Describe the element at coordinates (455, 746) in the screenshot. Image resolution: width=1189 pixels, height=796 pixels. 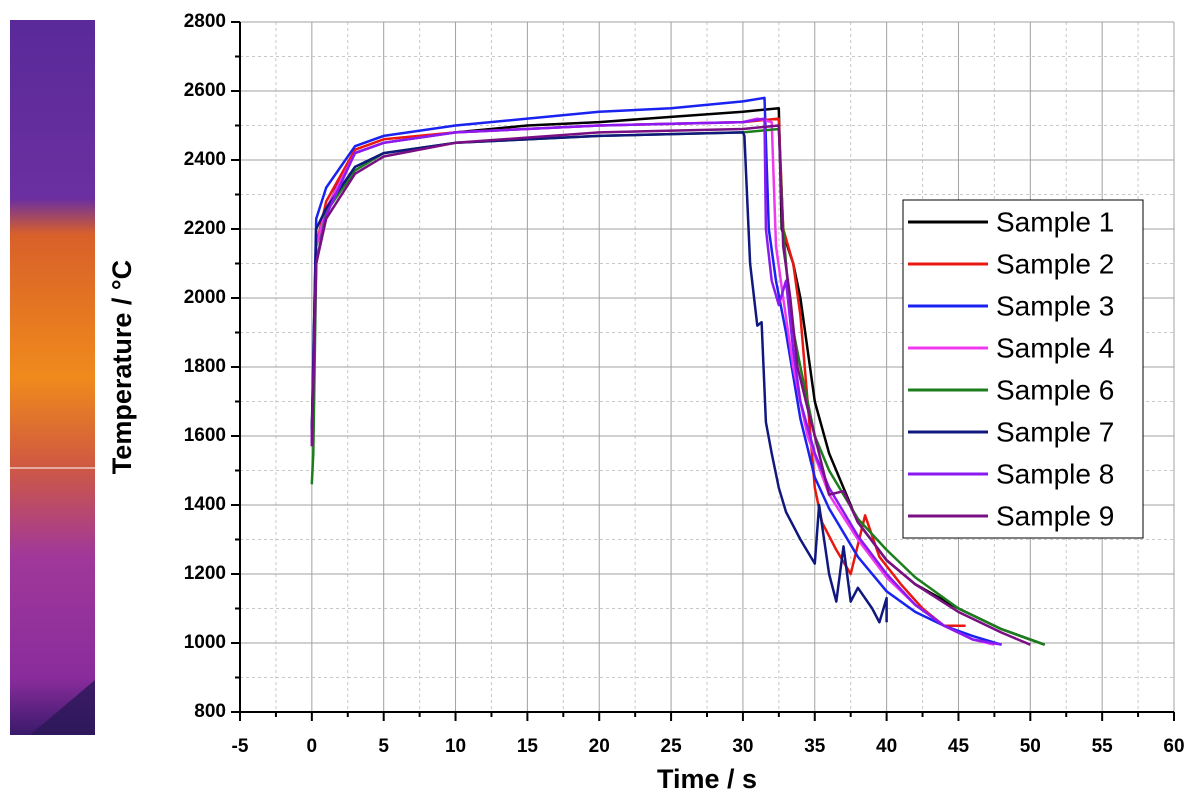
I see `x-tick-label: 10` at that location.